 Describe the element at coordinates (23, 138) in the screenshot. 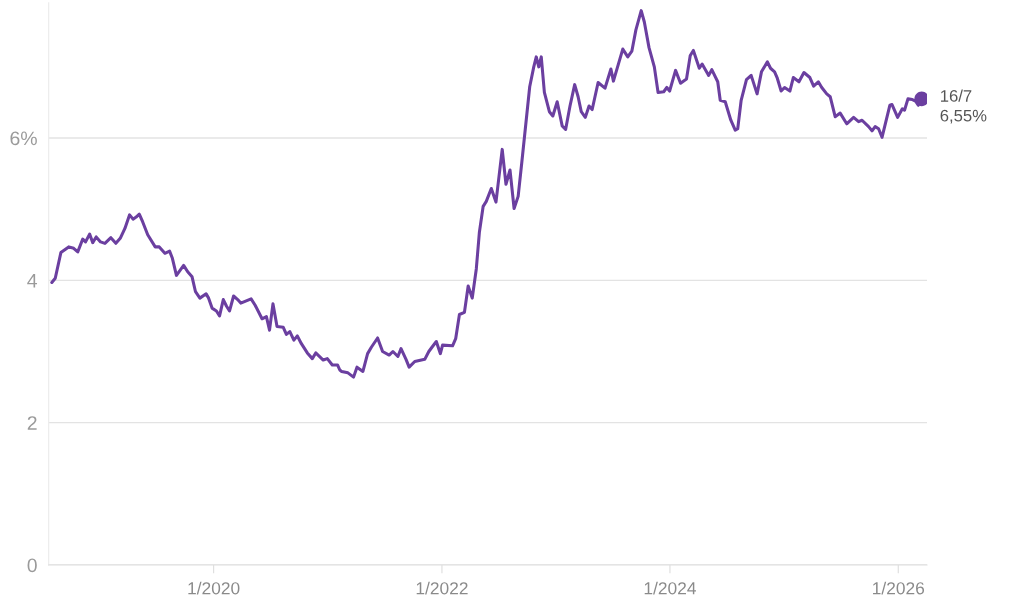

I see `y-tick-label: 6%` at that location.